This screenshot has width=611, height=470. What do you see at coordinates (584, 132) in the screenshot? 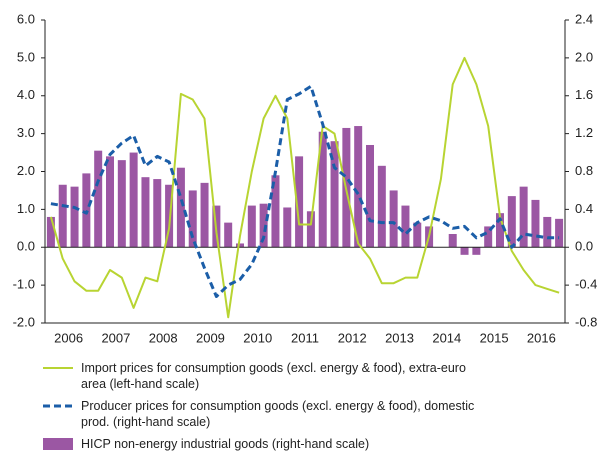
I see `y2-tick-label: 1.2` at bounding box center [584, 132].